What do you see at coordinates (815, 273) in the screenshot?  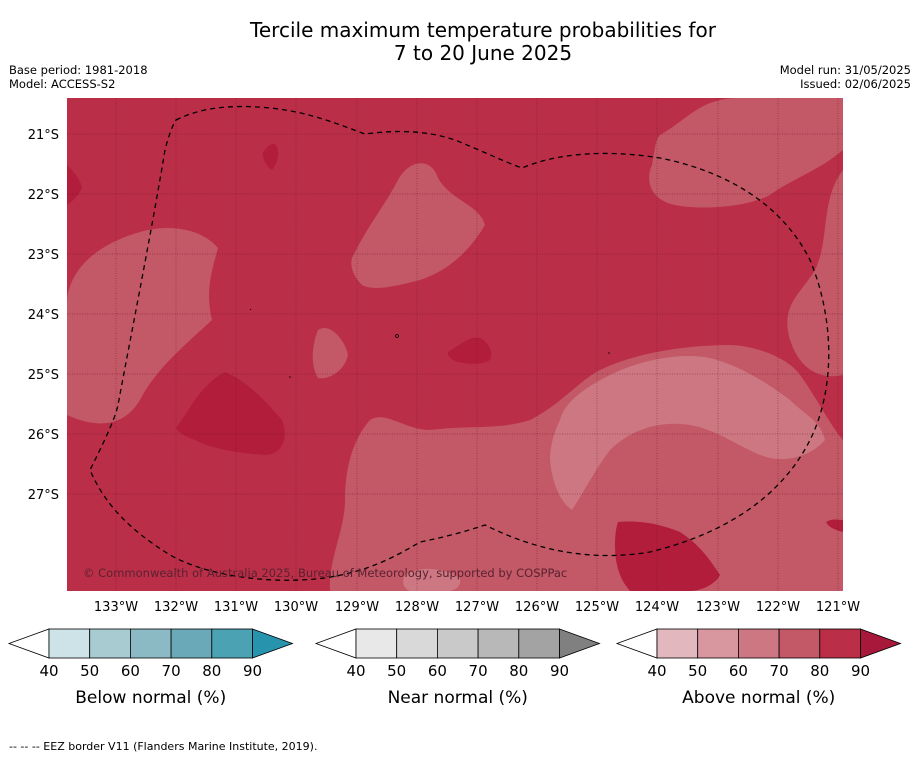 I see `field-70-east` at bounding box center [815, 273].